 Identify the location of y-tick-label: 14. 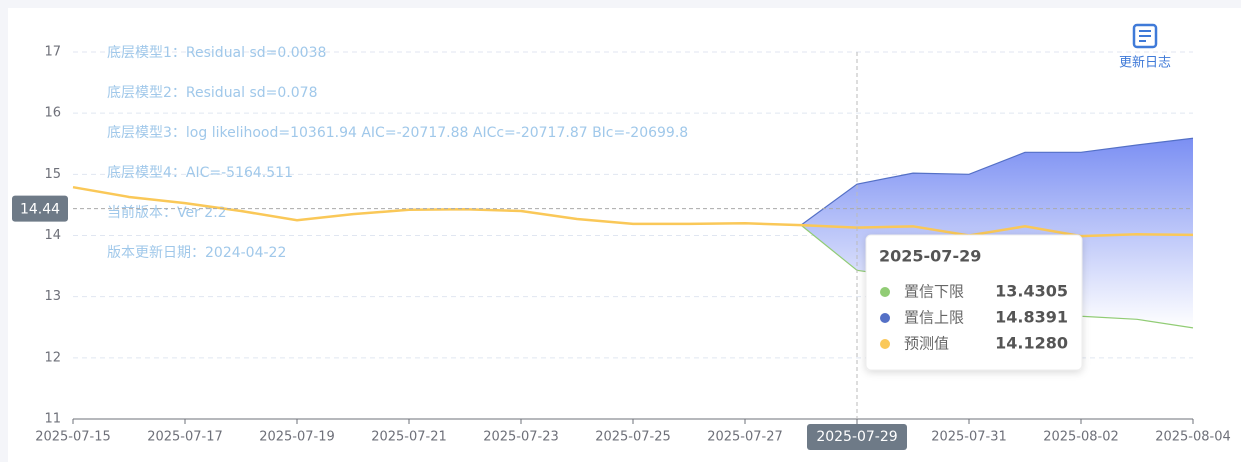
(52, 235).